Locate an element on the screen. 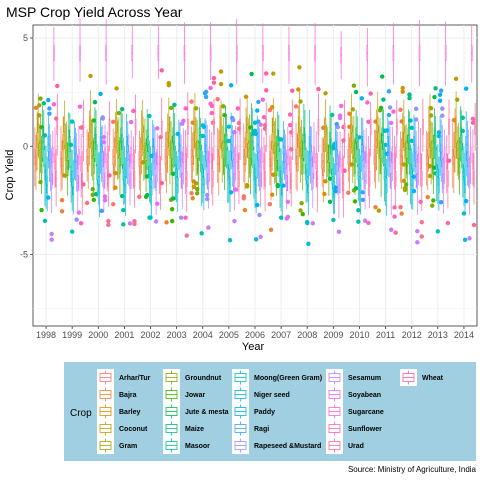 This screenshot has height=480, width=480. x-tick-label: 2003 is located at coordinates (177, 335).